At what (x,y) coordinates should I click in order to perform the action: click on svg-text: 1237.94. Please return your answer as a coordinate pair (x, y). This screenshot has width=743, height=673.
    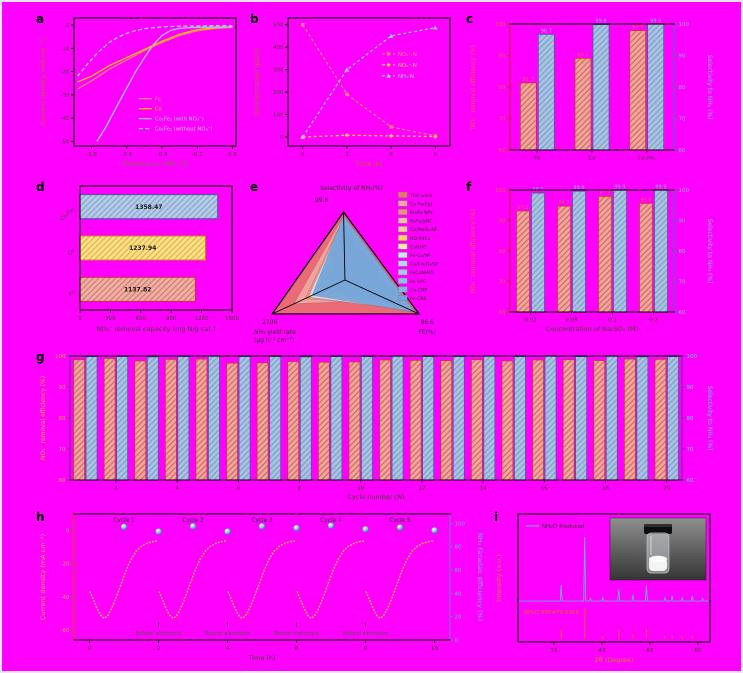
    Looking at the image, I should click on (142, 248).